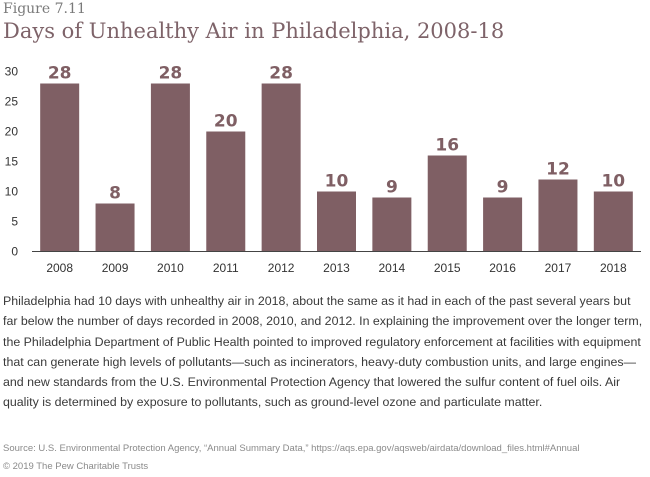 Image resolution: width=650 pixels, height=477 pixels. Describe the element at coordinates (59, 268) in the screenshot. I see `x-tick-label: 2008` at that location.